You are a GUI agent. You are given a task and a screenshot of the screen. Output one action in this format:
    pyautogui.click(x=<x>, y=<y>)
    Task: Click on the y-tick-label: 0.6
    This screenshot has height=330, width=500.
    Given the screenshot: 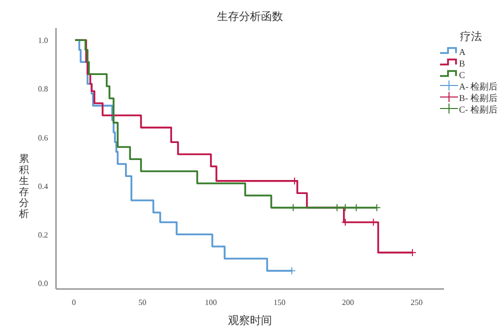 What is the action you would take?
    pyautogui.click(x=43, y=137)
    